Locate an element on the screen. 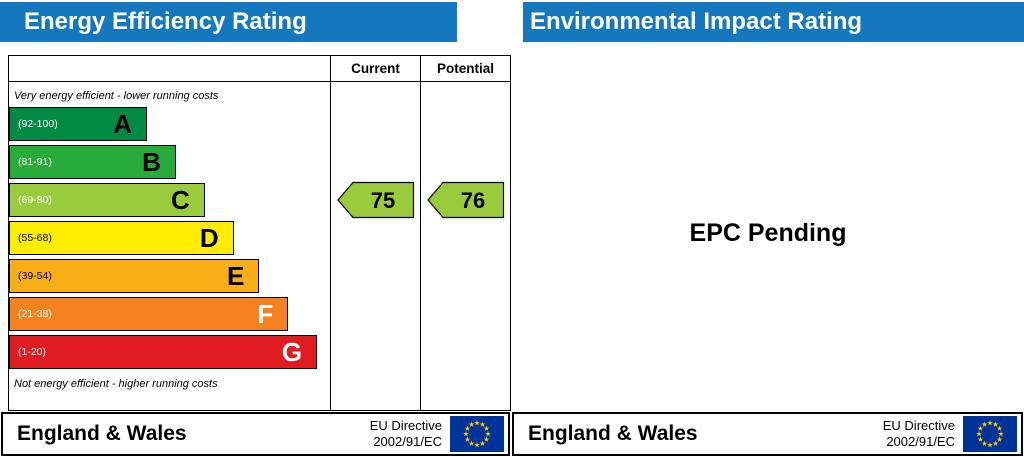 The width and height of the screenshot is (1024, 457). band-a-range: (92-100) is located at coordinates (38, 124).